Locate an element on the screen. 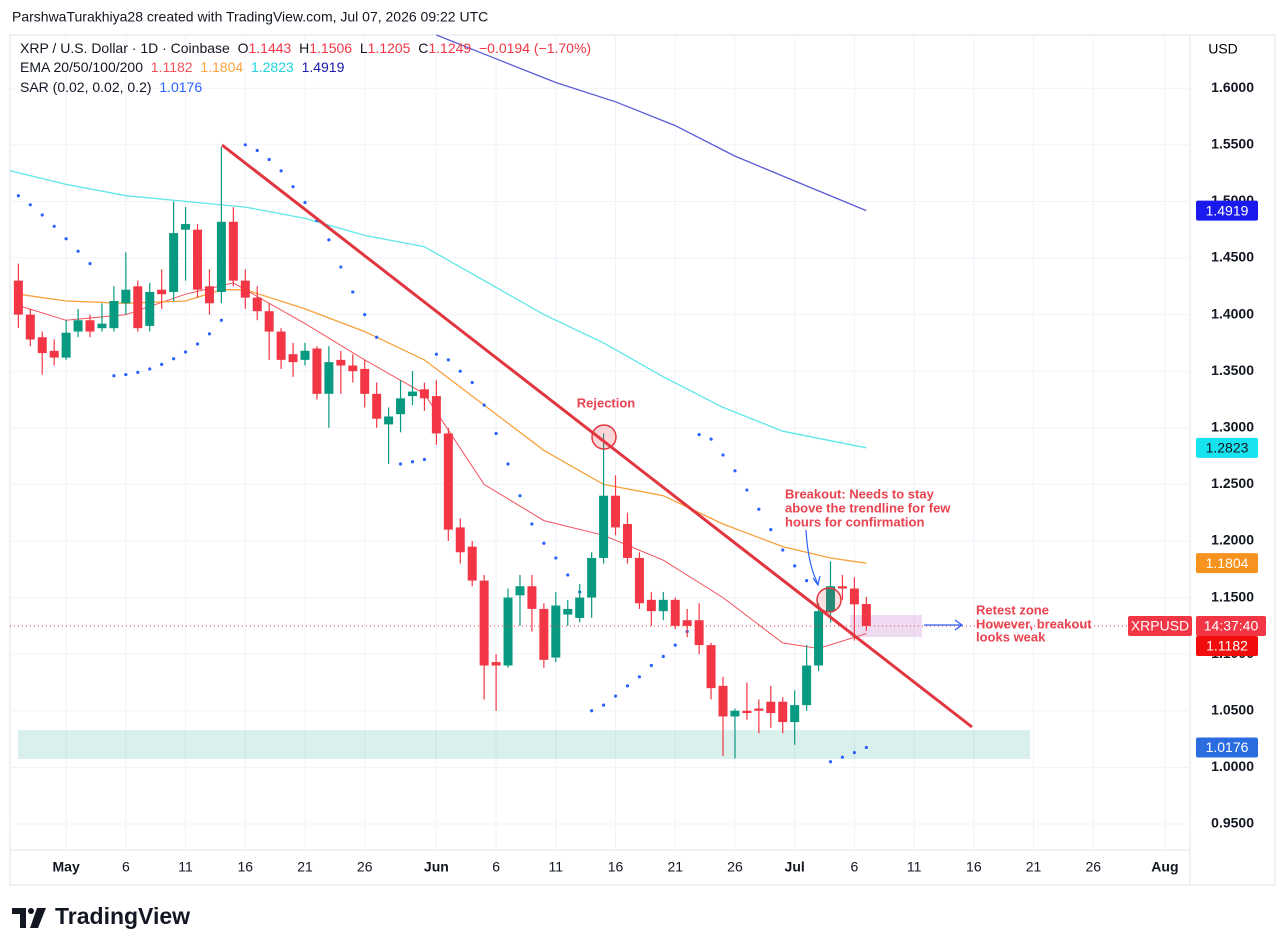  ohlc-key: L is located at coordinates (363, 48).